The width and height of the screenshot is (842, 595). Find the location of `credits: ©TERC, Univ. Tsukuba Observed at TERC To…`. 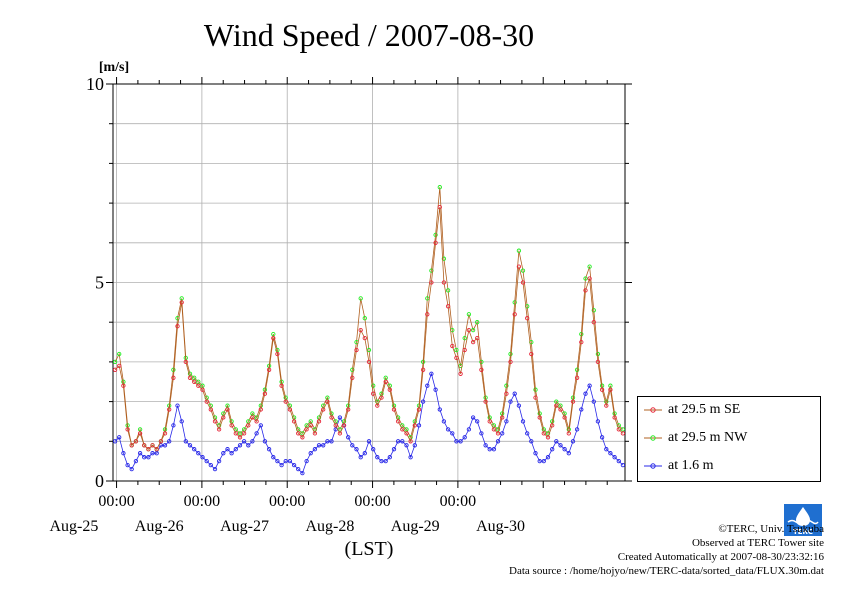

credits: ©TERC, Univ. Tsukuba Observed at TERC To… is located at coordinates (666, 550).